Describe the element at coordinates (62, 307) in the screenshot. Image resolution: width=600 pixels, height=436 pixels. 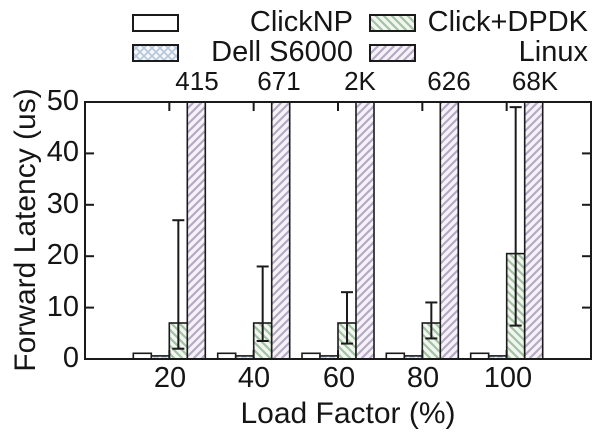
I see `y-tick-10: 10` at that location.